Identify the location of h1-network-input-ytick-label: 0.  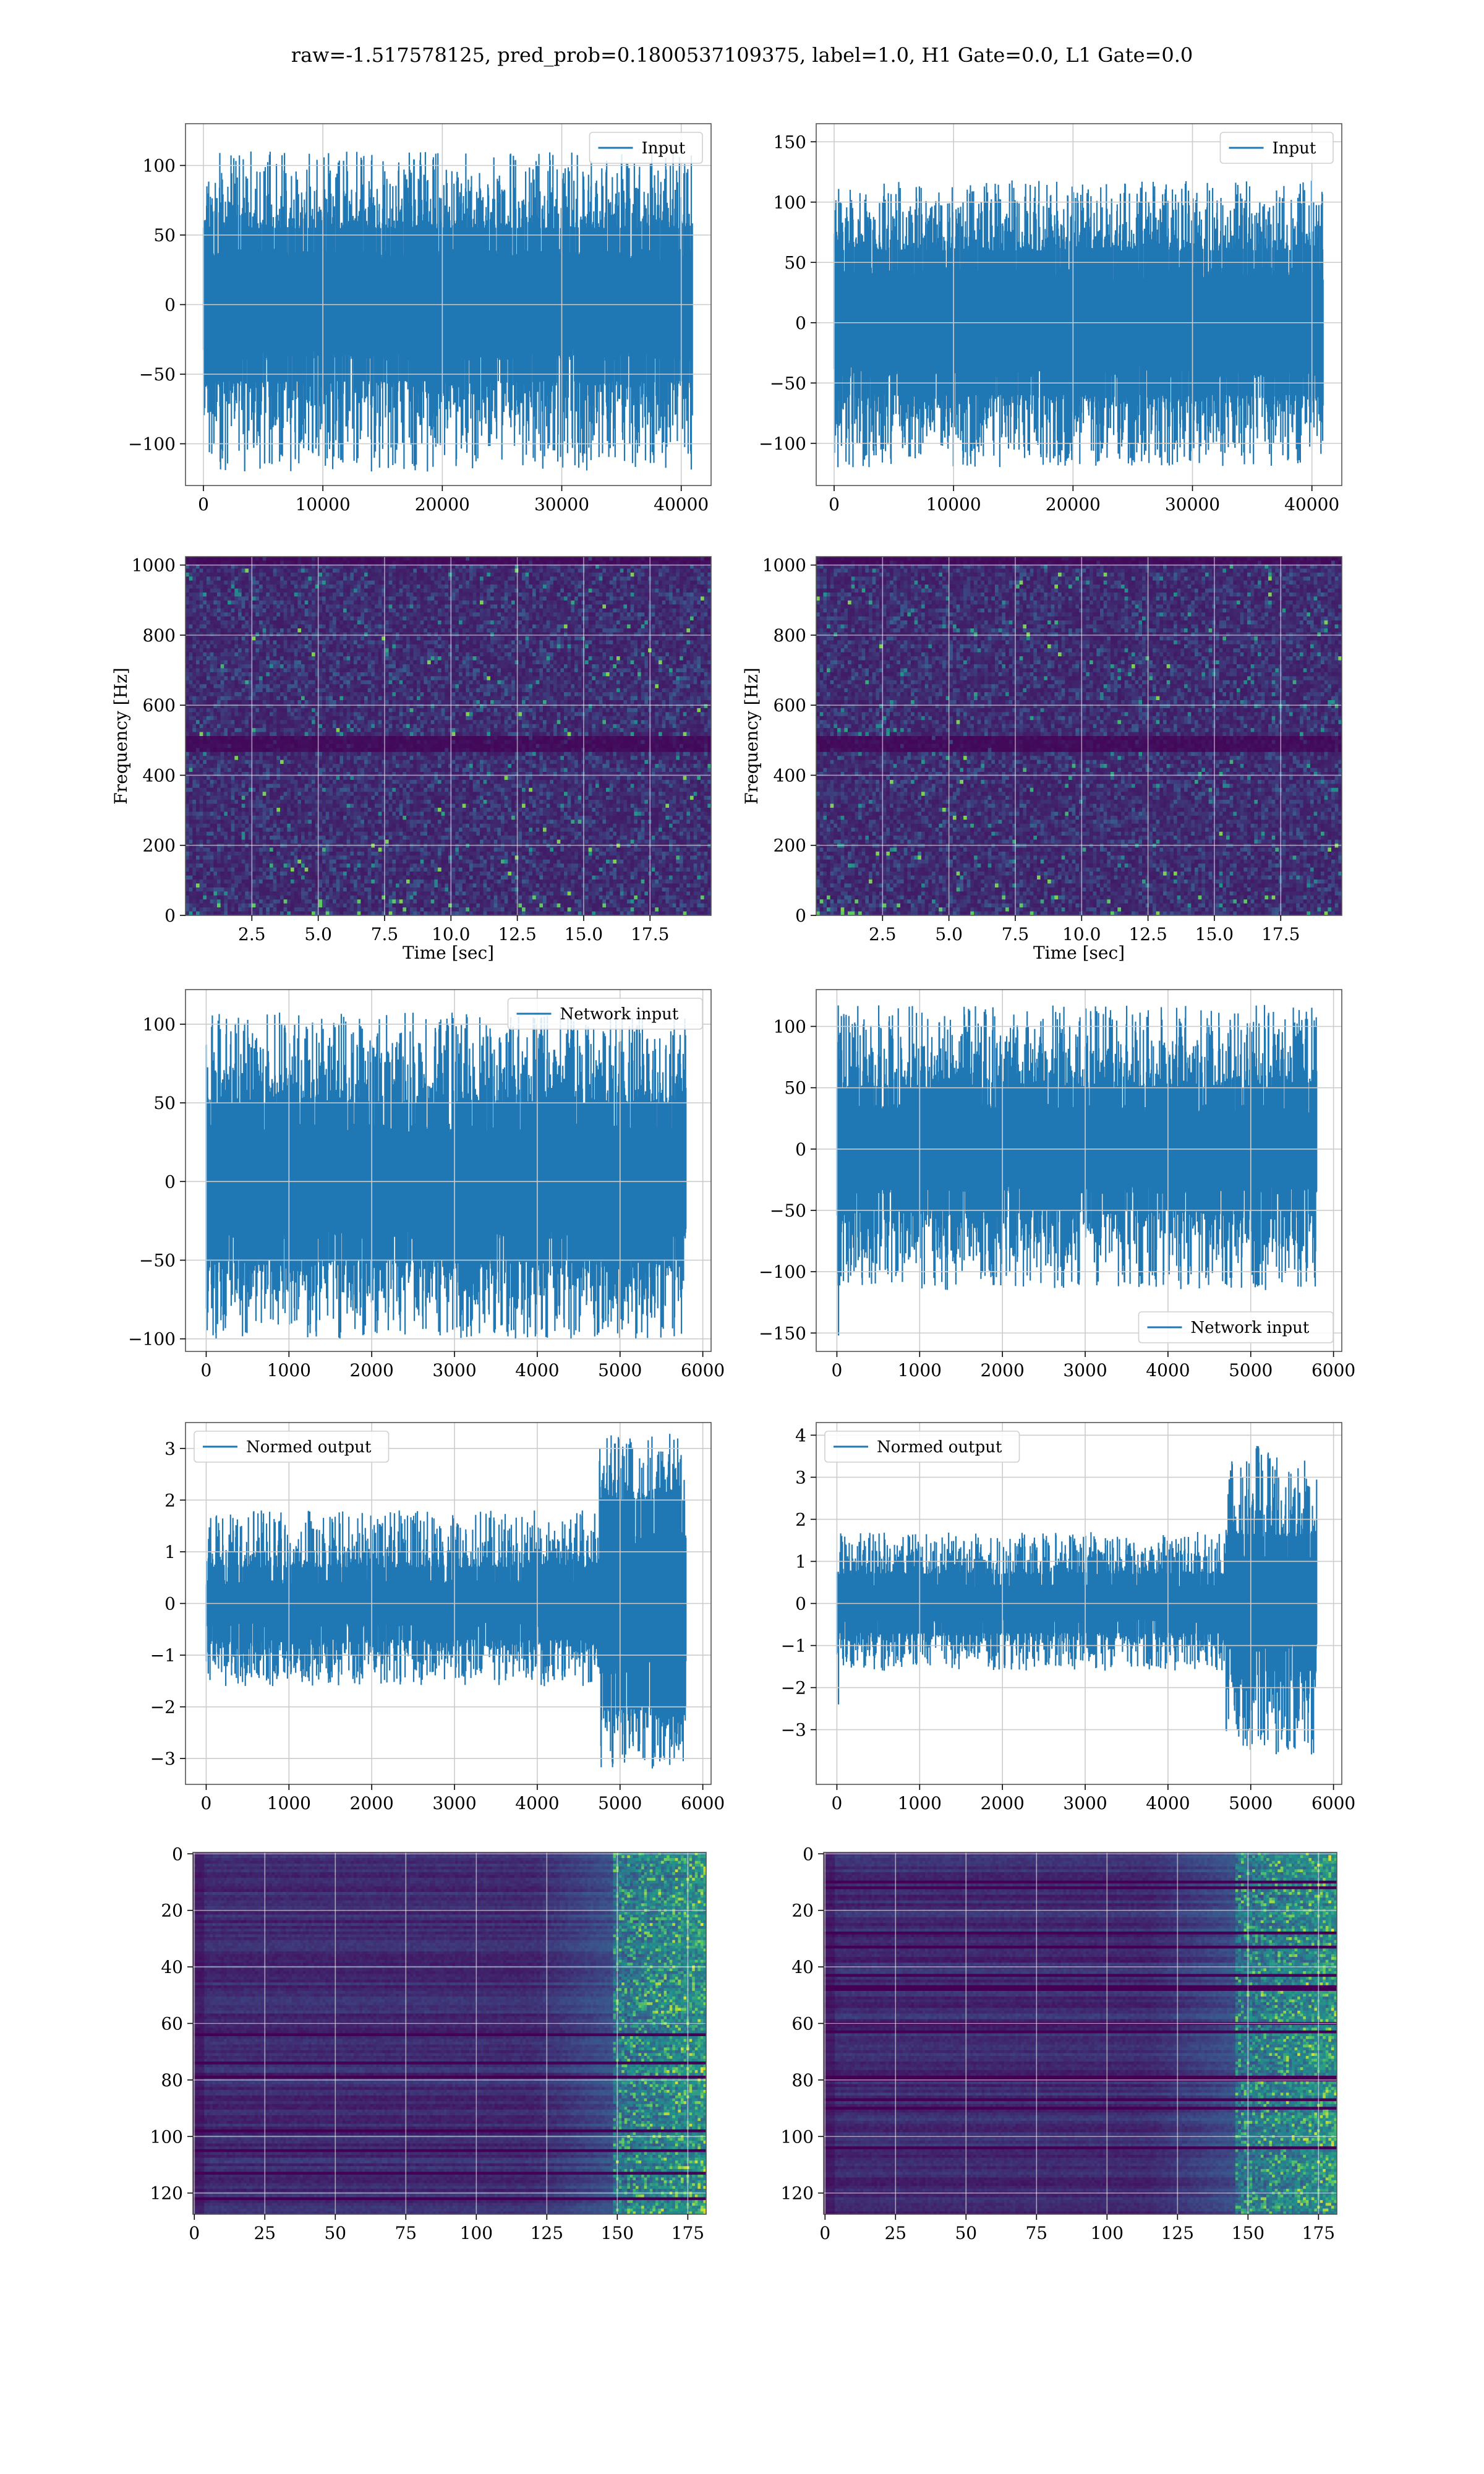
(170, 1181).